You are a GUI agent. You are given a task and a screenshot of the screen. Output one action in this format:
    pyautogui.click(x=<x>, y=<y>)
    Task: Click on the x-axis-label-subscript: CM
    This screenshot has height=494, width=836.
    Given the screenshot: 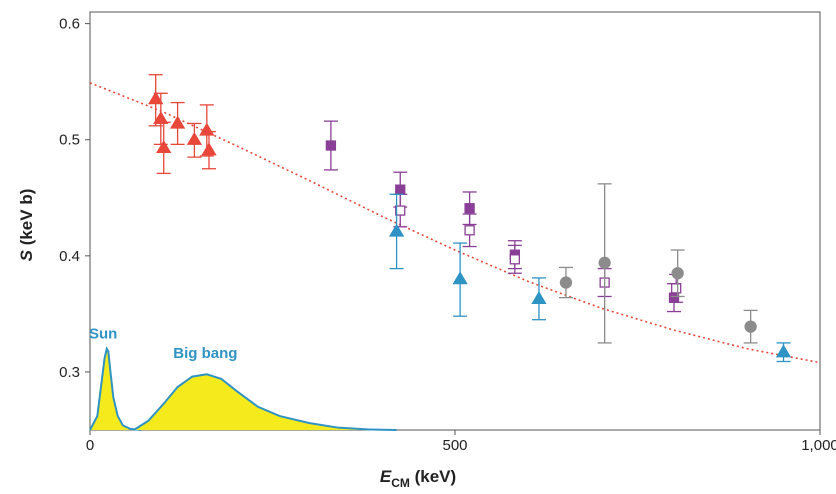 What is the action you would take?
    pyautogui.click(x=400, y=483)
    